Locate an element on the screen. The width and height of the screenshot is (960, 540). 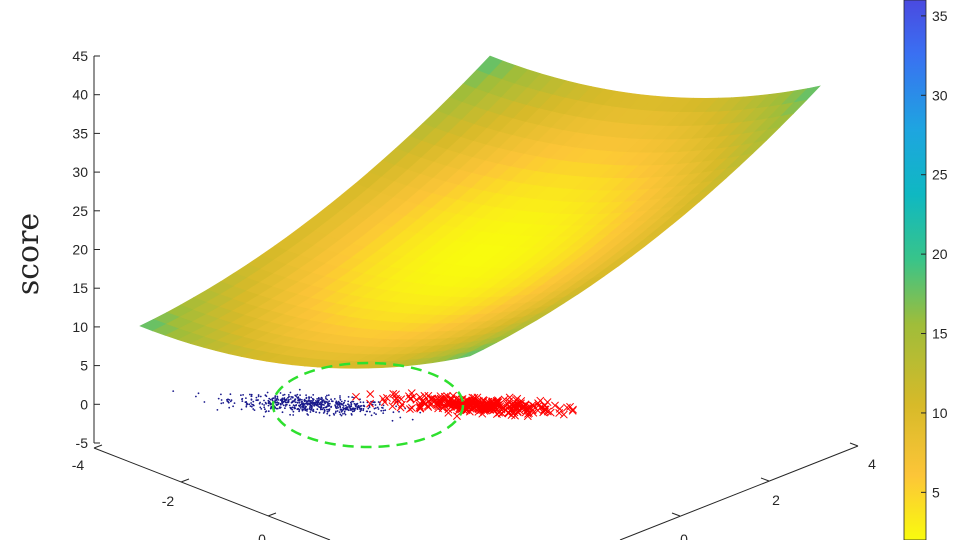
z-tick-label: 25 is located at coordinates (80, 211).